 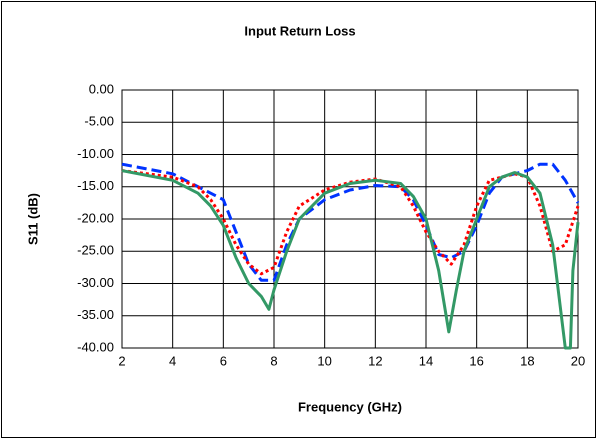 I want to click on x-tick-label: 18, so click(x=527, y=360).